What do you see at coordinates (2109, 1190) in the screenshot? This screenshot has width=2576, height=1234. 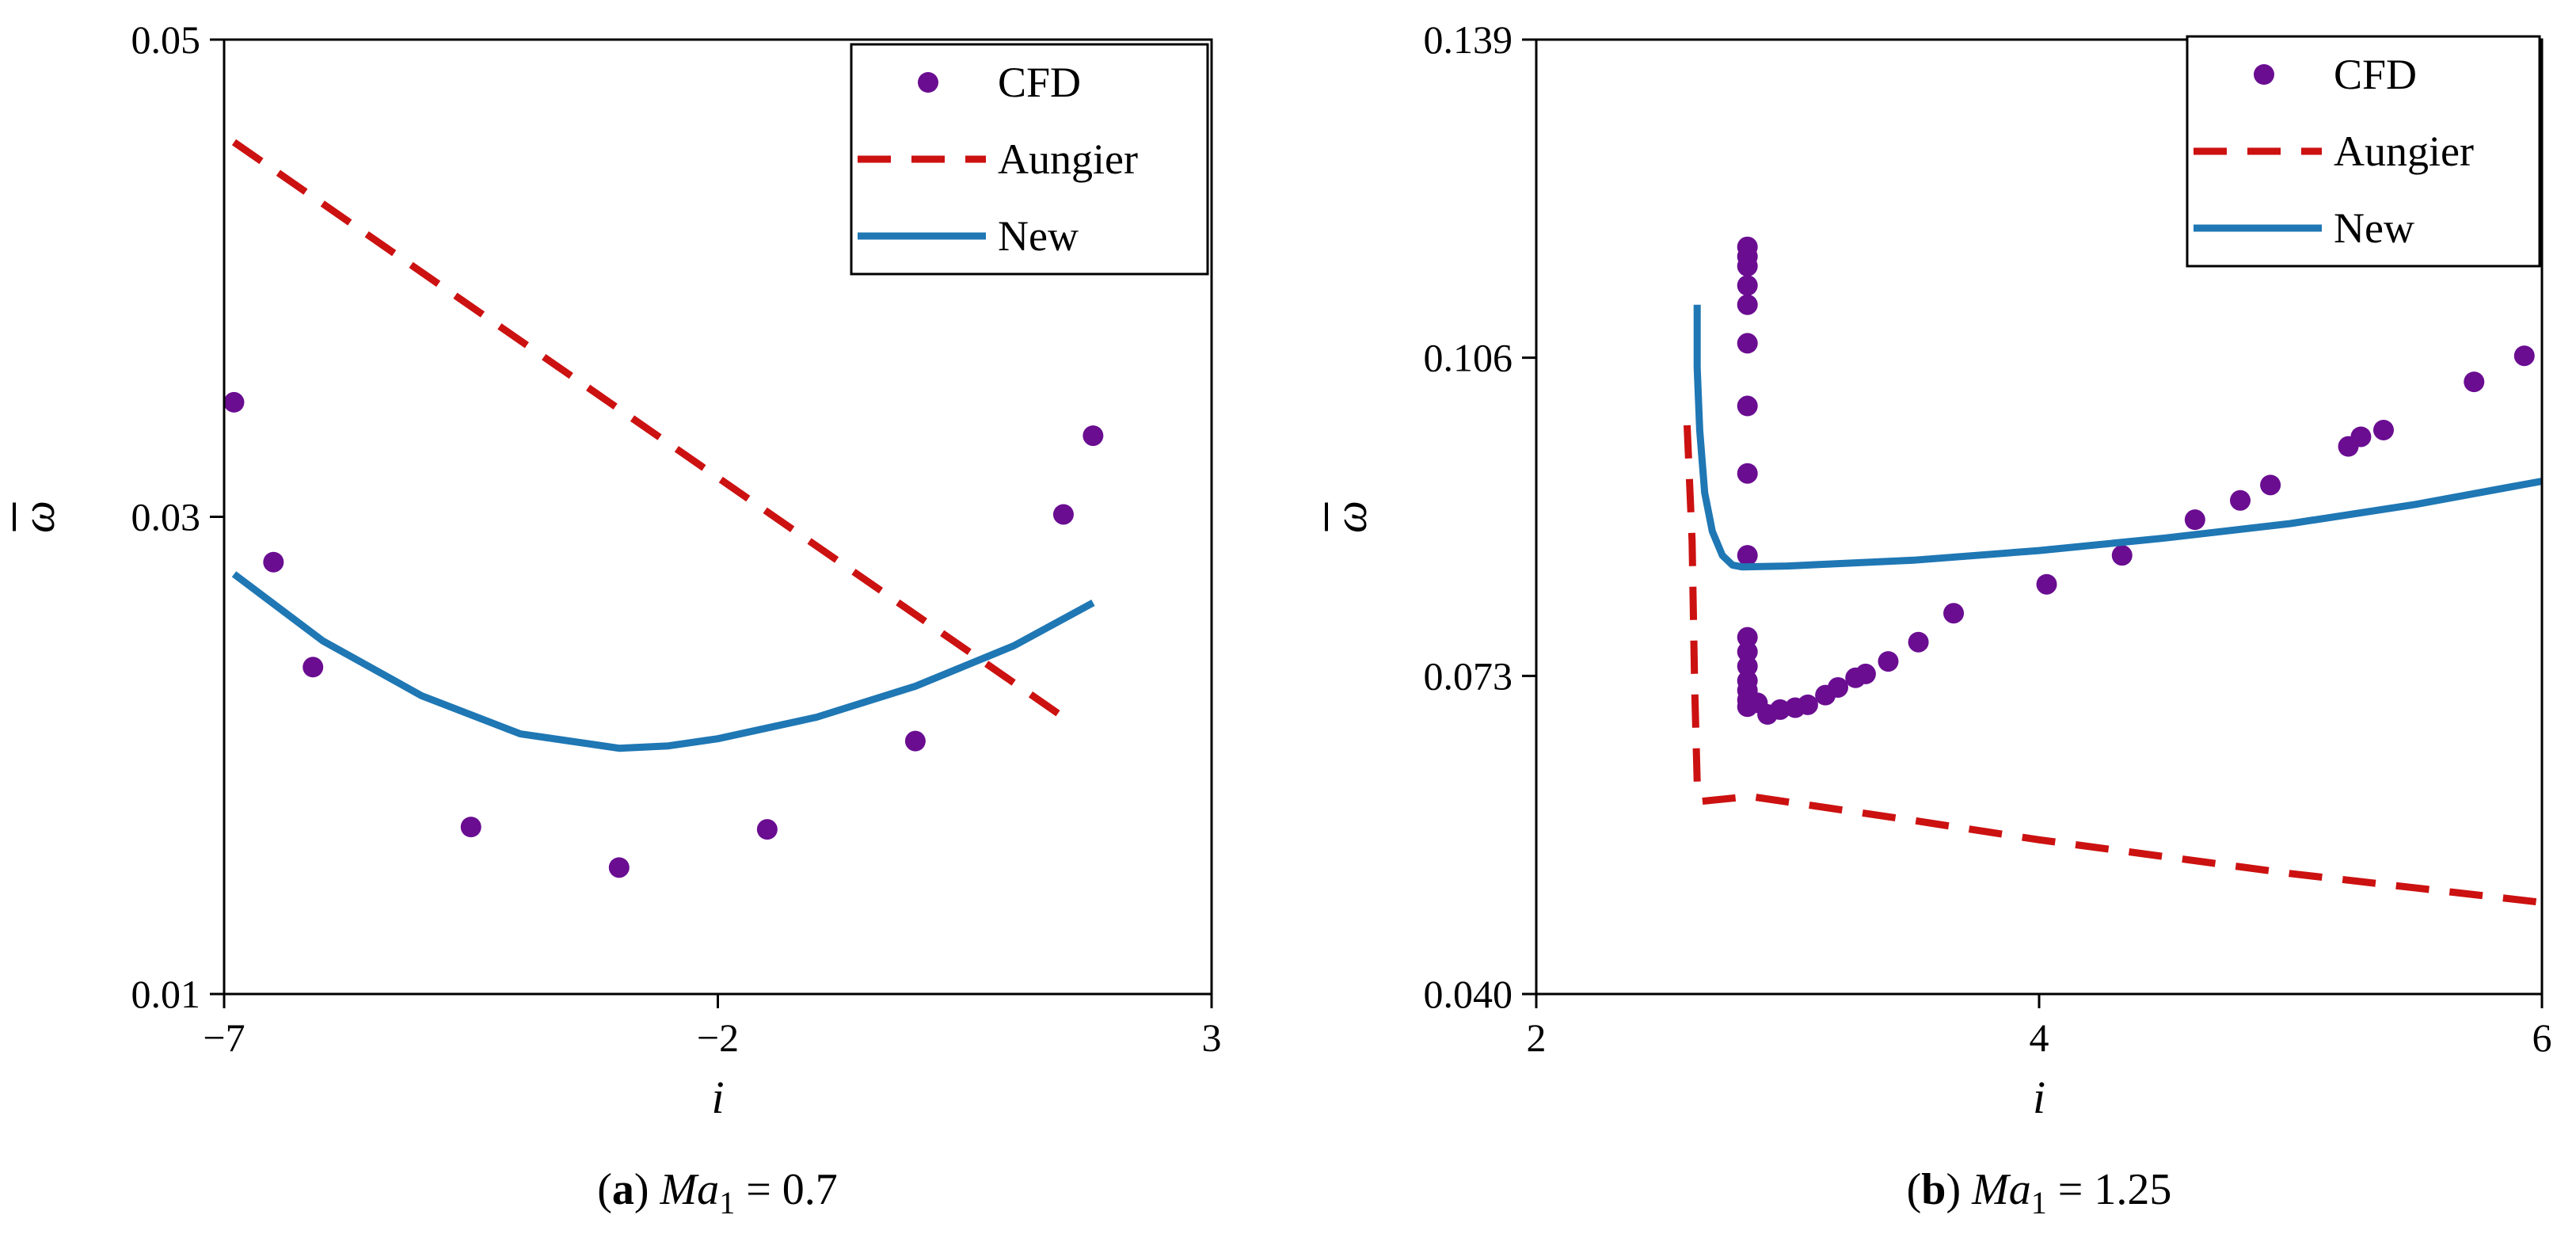 I see `caption-value: = 1.25` at bounding box center [2109, 1190].